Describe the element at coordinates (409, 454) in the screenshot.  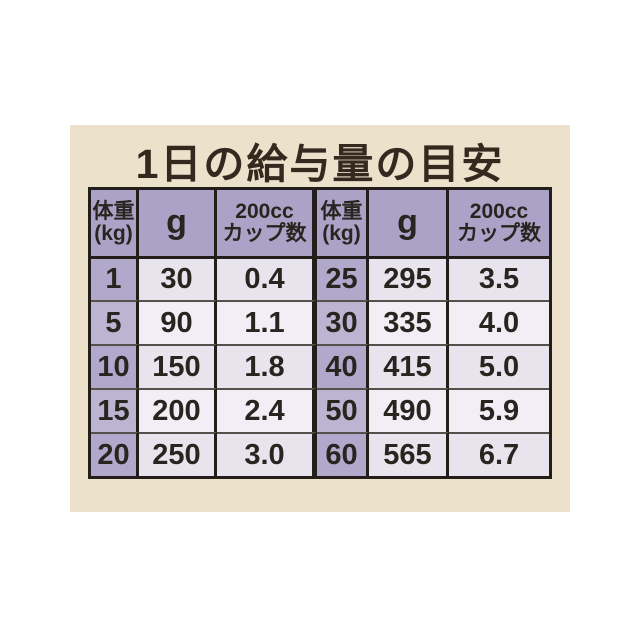
I see `cell-grams: 565` at that location.